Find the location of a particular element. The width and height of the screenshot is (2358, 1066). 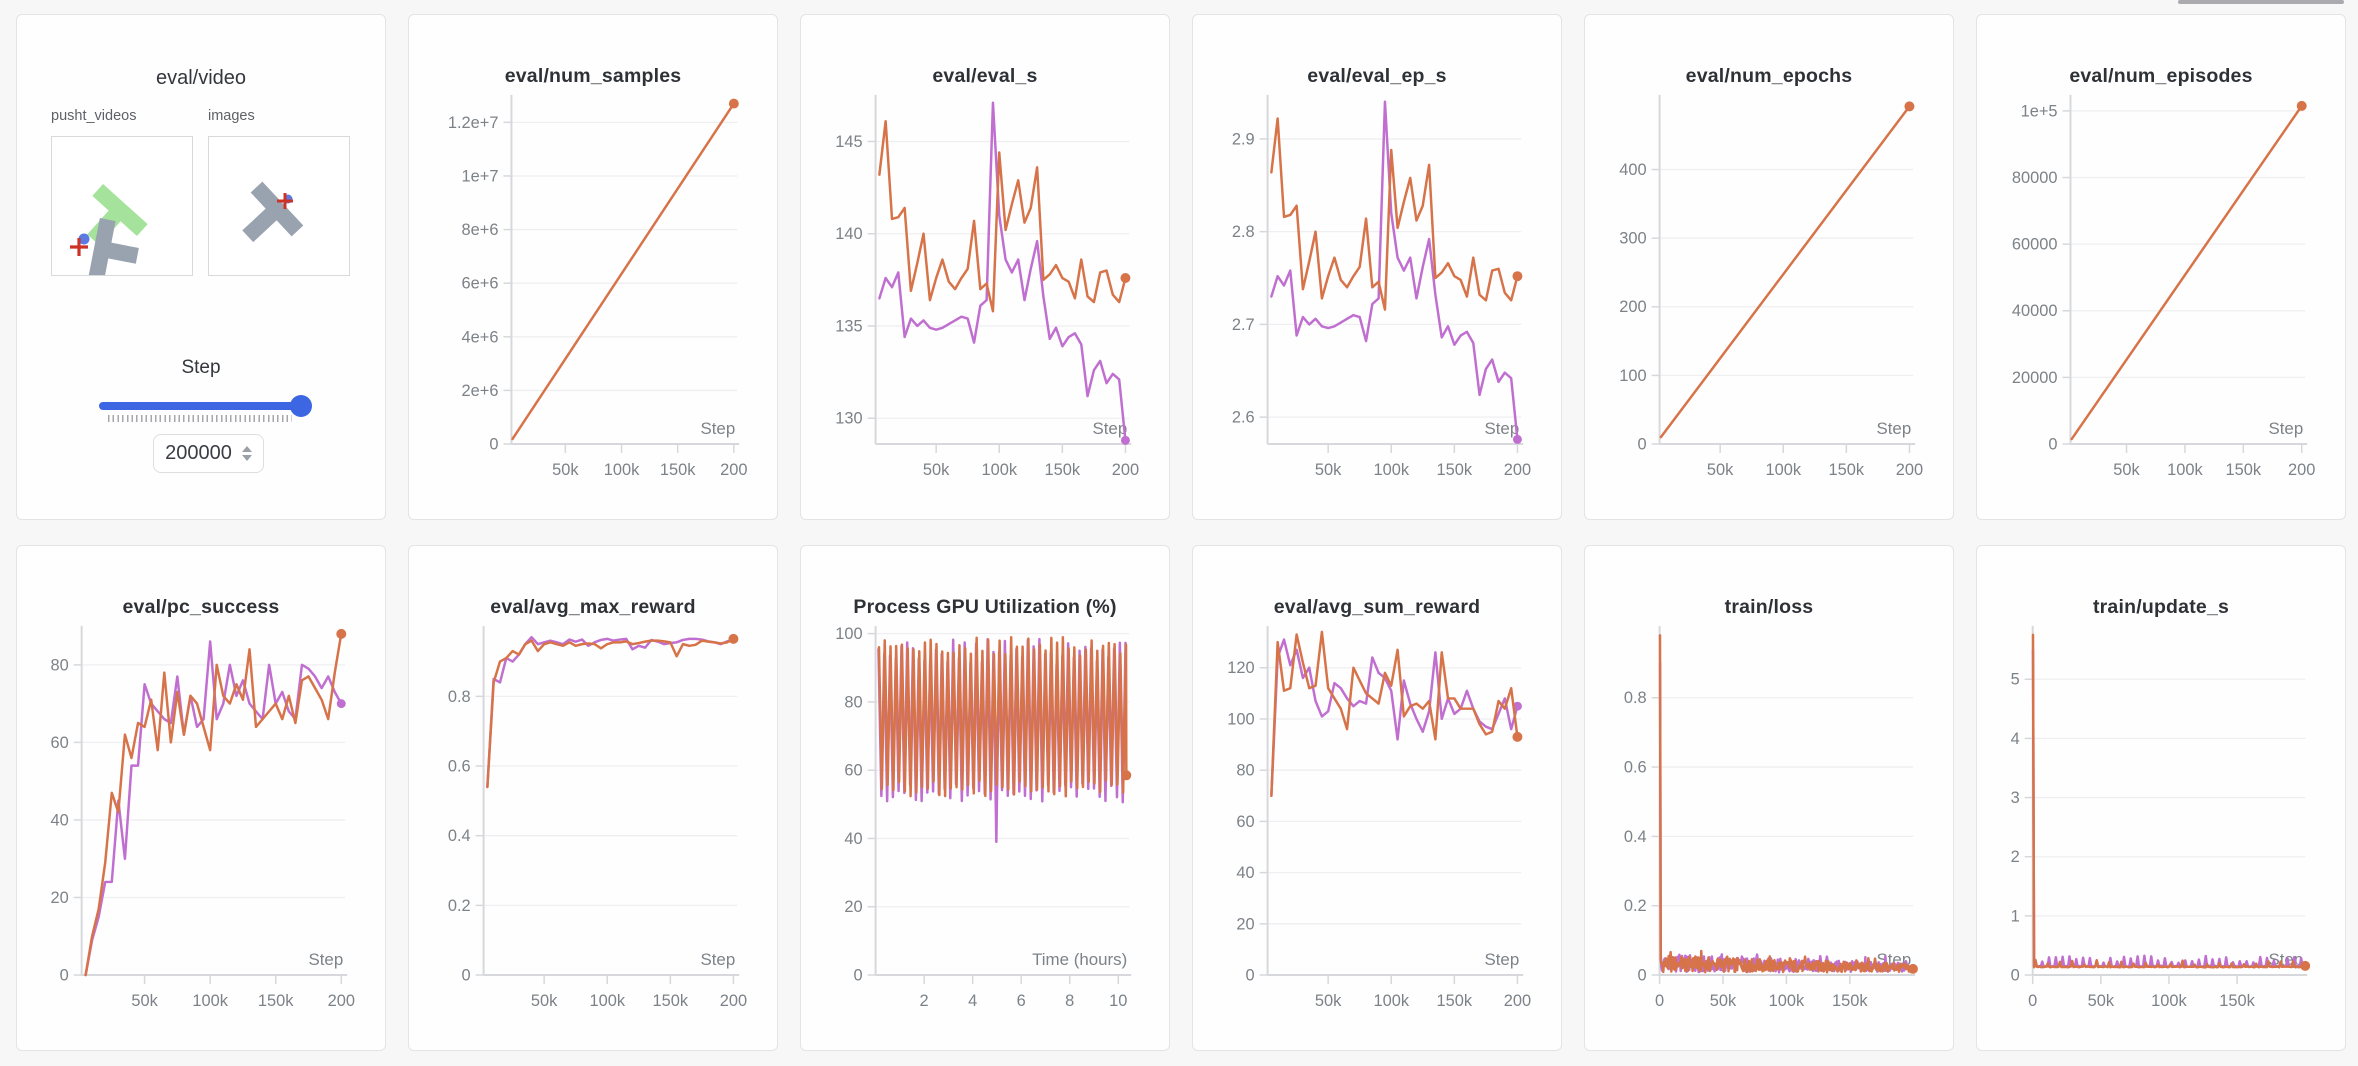

images-scene-graphic is located at coordinates (273, 212).